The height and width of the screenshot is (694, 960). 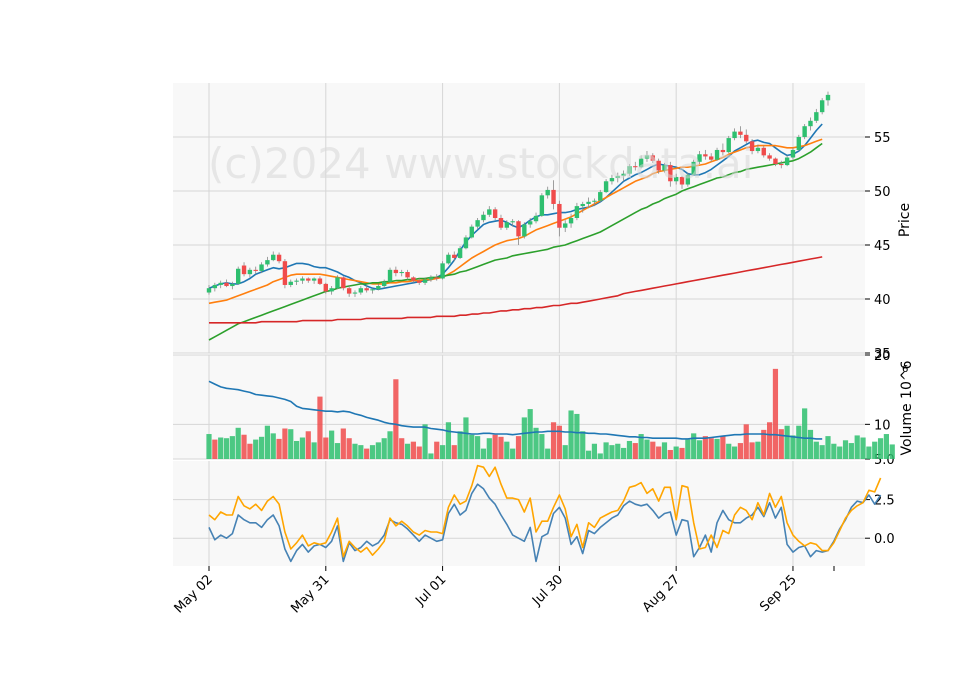 I want to click on volume-axis-label: Volume 10^6, so click(x=907, y=407).